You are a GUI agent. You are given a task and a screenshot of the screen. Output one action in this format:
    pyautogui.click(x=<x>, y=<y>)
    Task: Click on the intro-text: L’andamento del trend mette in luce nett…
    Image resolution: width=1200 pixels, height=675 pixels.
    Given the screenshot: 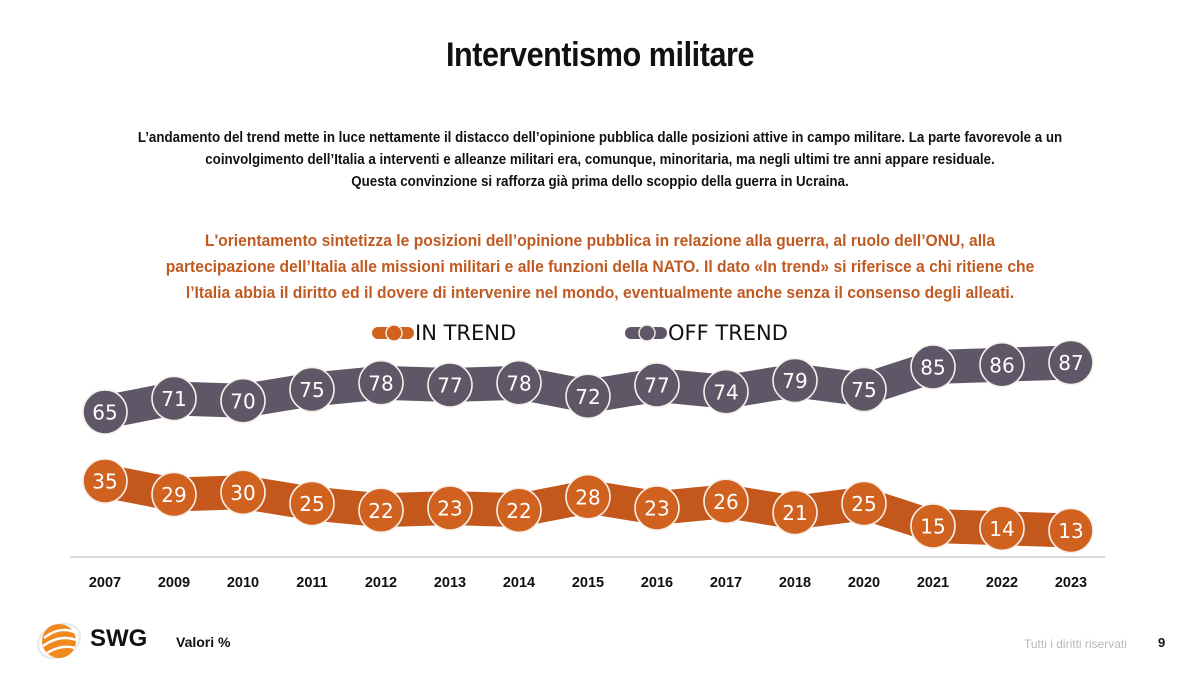 What is the action you would take?
    pyautogui.click(x=599, y=160)
    